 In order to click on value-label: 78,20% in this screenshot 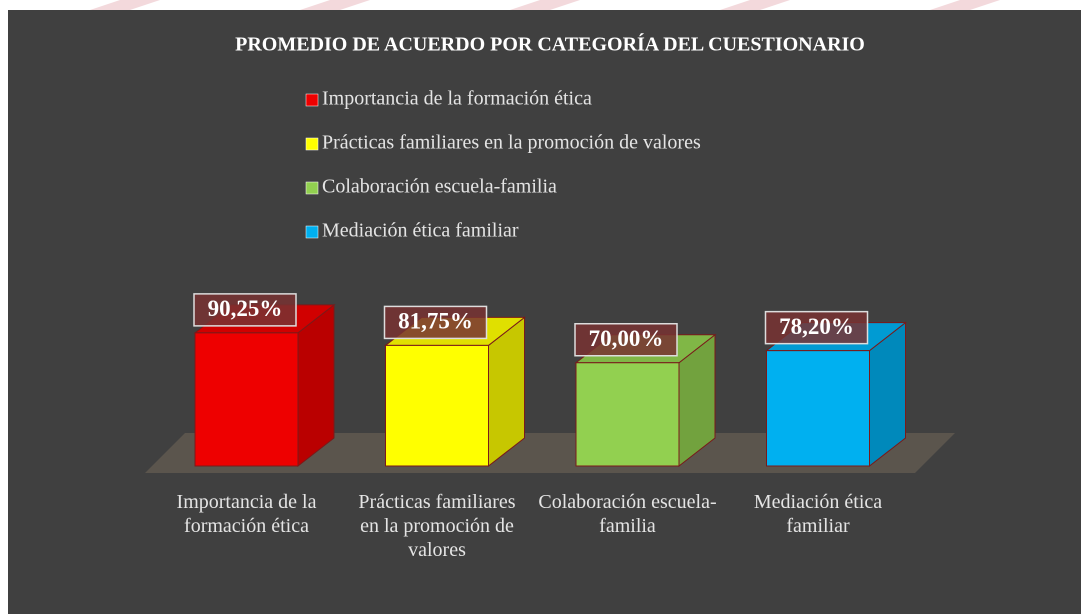, I will do `click(816, 326)`.